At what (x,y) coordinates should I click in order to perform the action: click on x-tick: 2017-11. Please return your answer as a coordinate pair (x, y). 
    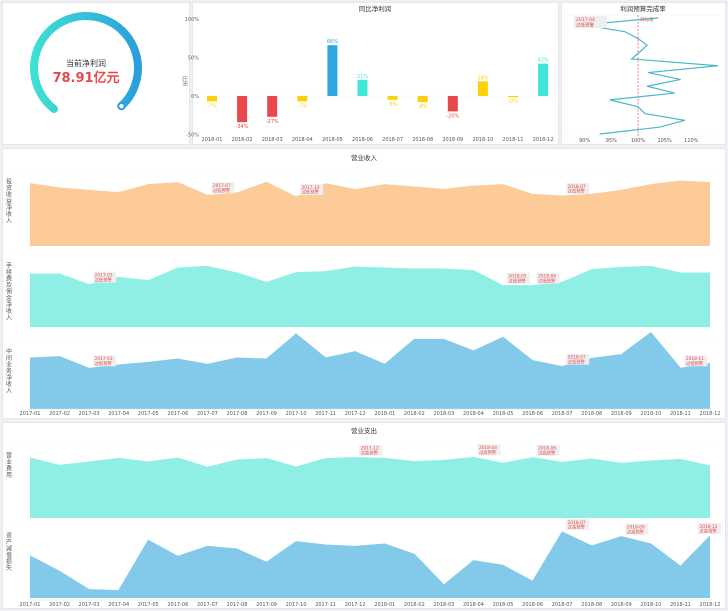
    Looking at the image, I should click on (325, 414).